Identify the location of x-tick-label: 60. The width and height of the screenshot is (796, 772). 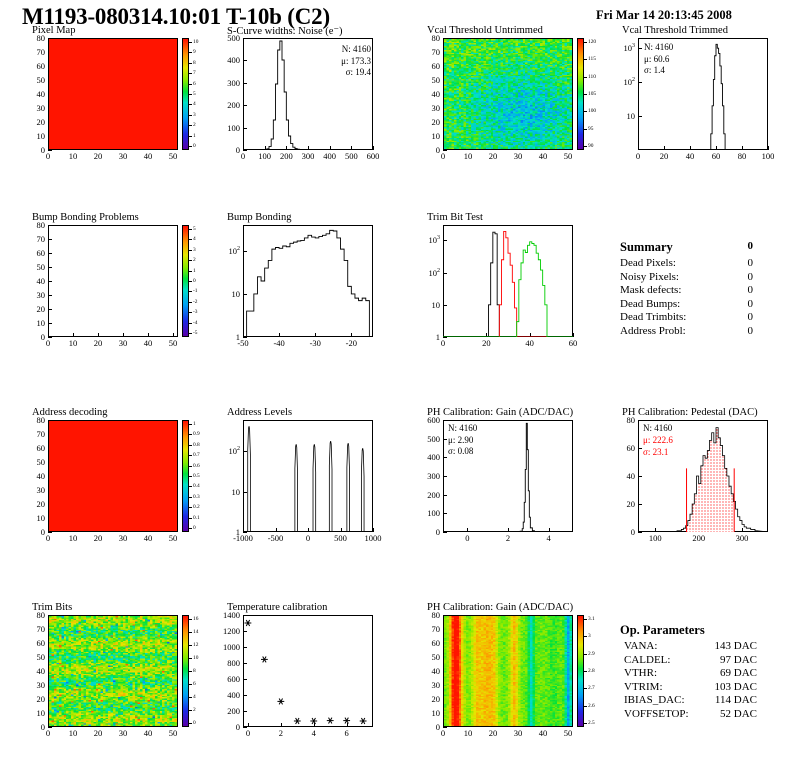
(716, 156).